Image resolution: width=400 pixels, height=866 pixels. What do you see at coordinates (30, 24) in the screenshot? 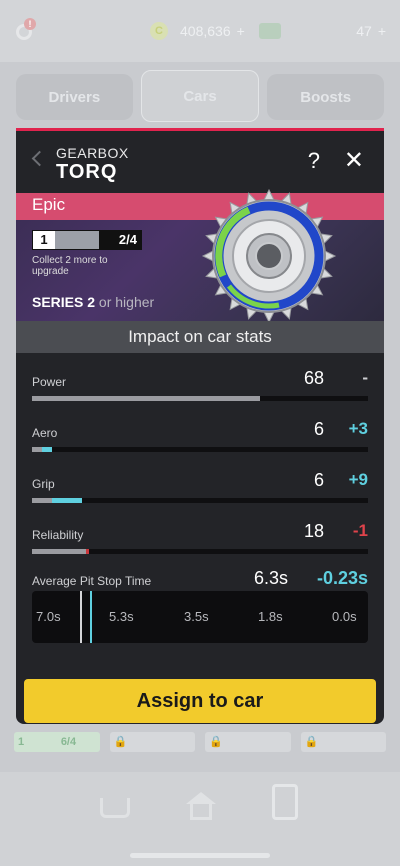
I see `alert-badge: !` at bounding box center [30, 24].